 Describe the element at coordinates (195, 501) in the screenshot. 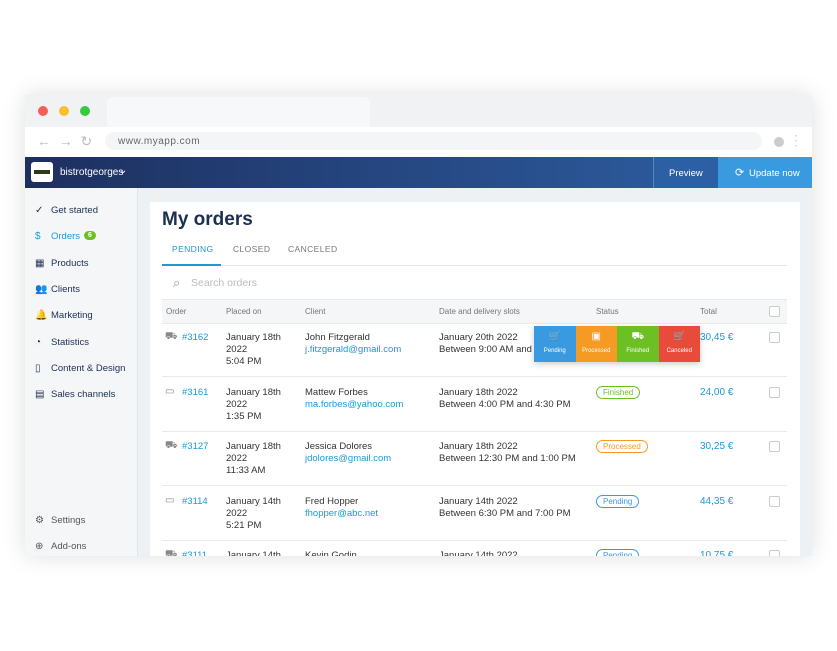

I see `order-number: #3114` at that location.